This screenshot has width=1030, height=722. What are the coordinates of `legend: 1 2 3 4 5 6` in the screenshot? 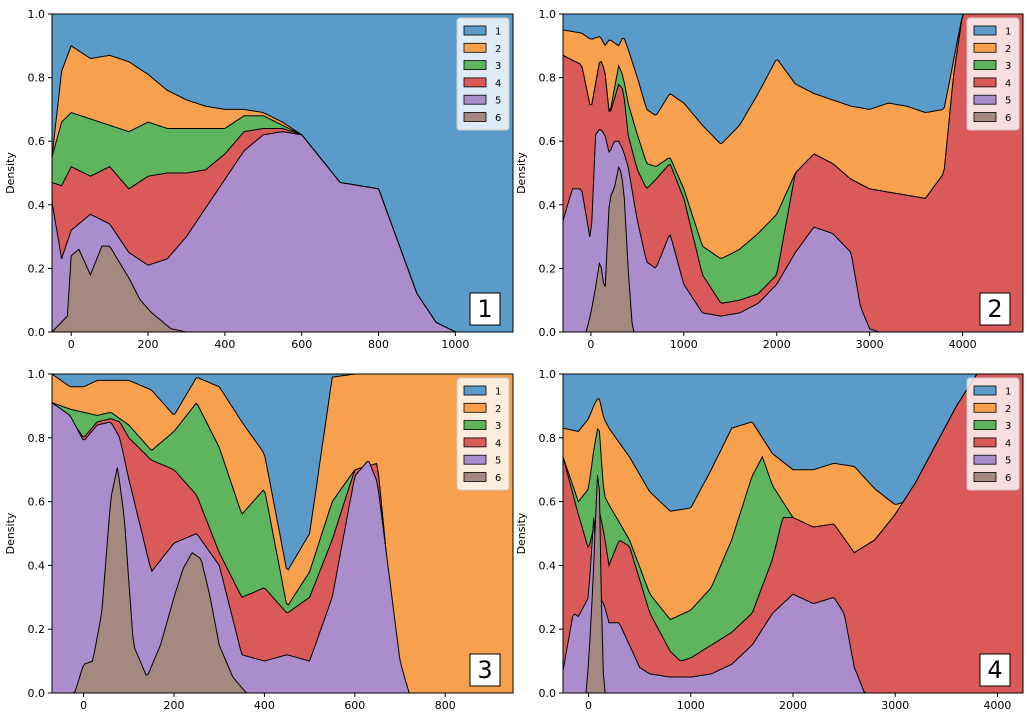 It's located at (993, 74).